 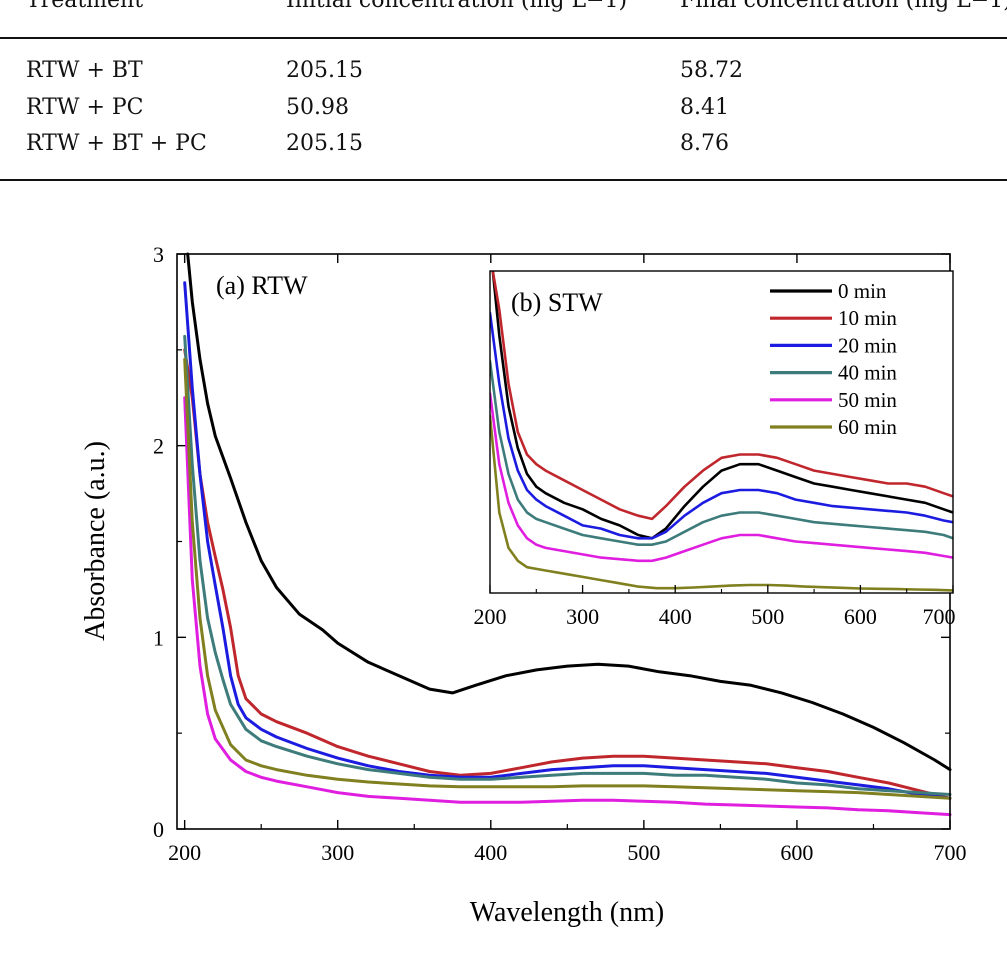 I want to click on legend: 0 min 10 min 20 min 40 min 50 min 60 min, so click(x=833, y=359).